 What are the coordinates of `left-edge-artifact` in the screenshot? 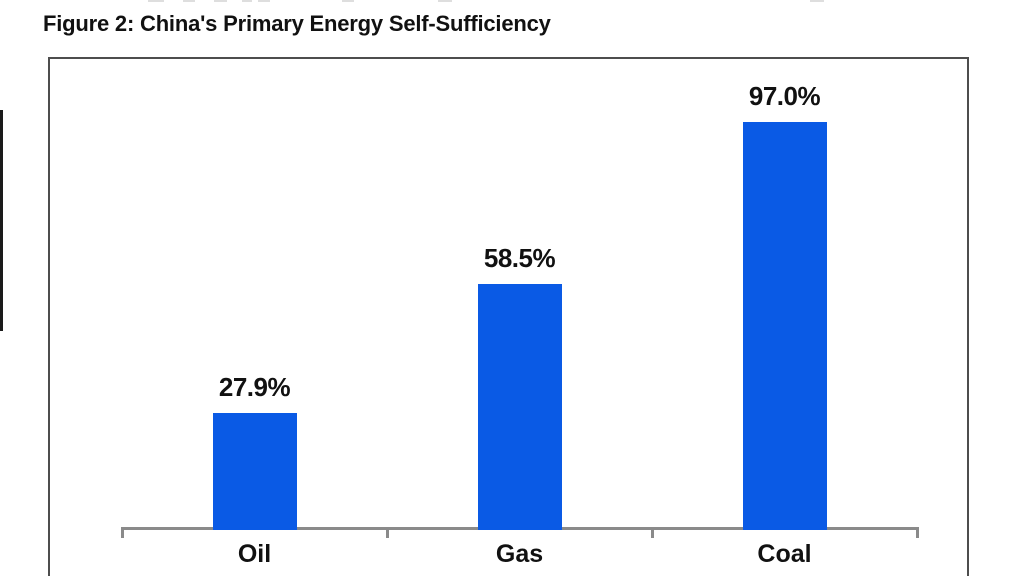 It's located at (1, 220).